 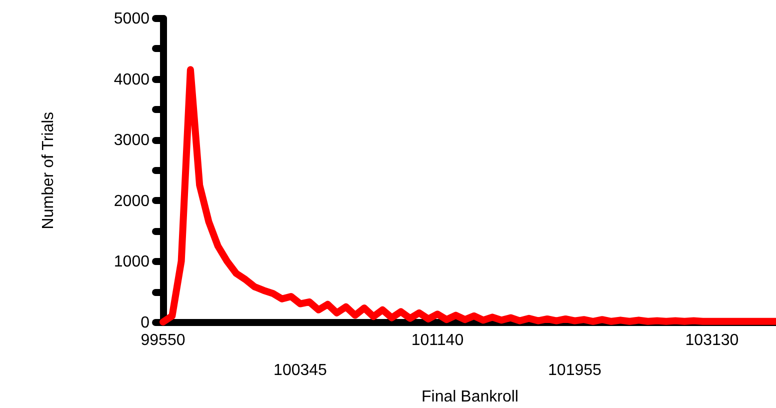 I want to click on y-tick-label: 4000, so click(x=132, y=79).